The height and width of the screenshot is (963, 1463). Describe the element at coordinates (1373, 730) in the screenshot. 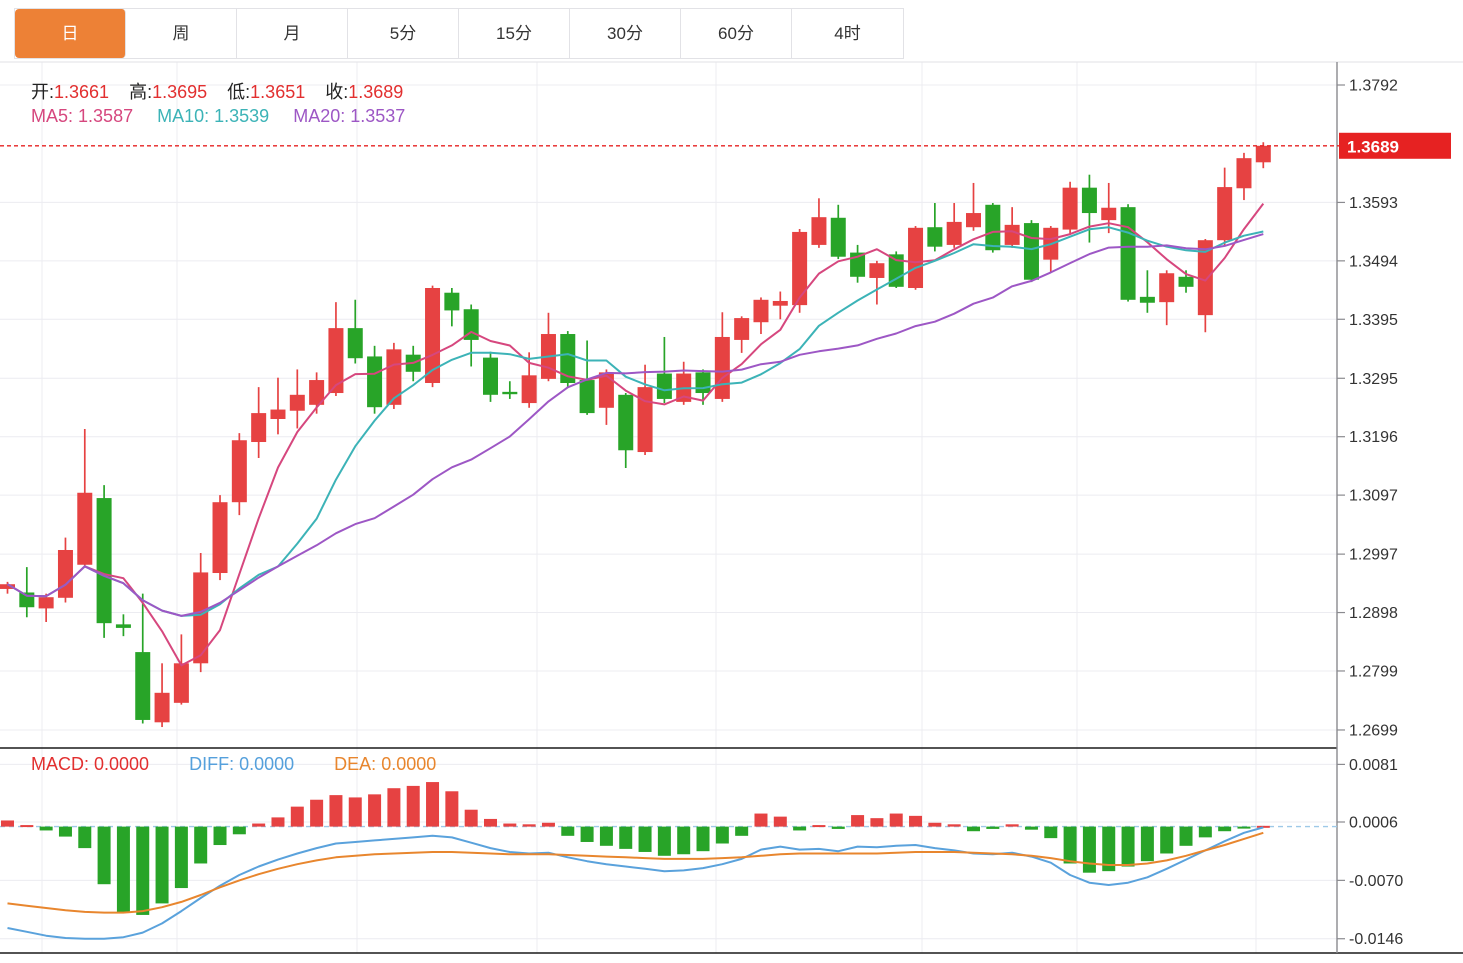

I see `price-axis-label: 1.2699` at that location.